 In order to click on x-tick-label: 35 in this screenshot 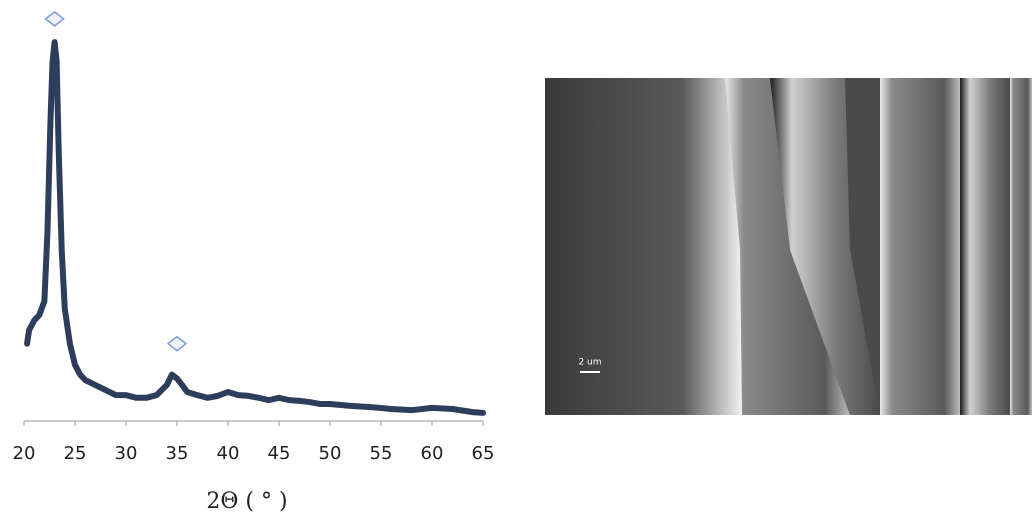, I will do `click(177, 453)`.